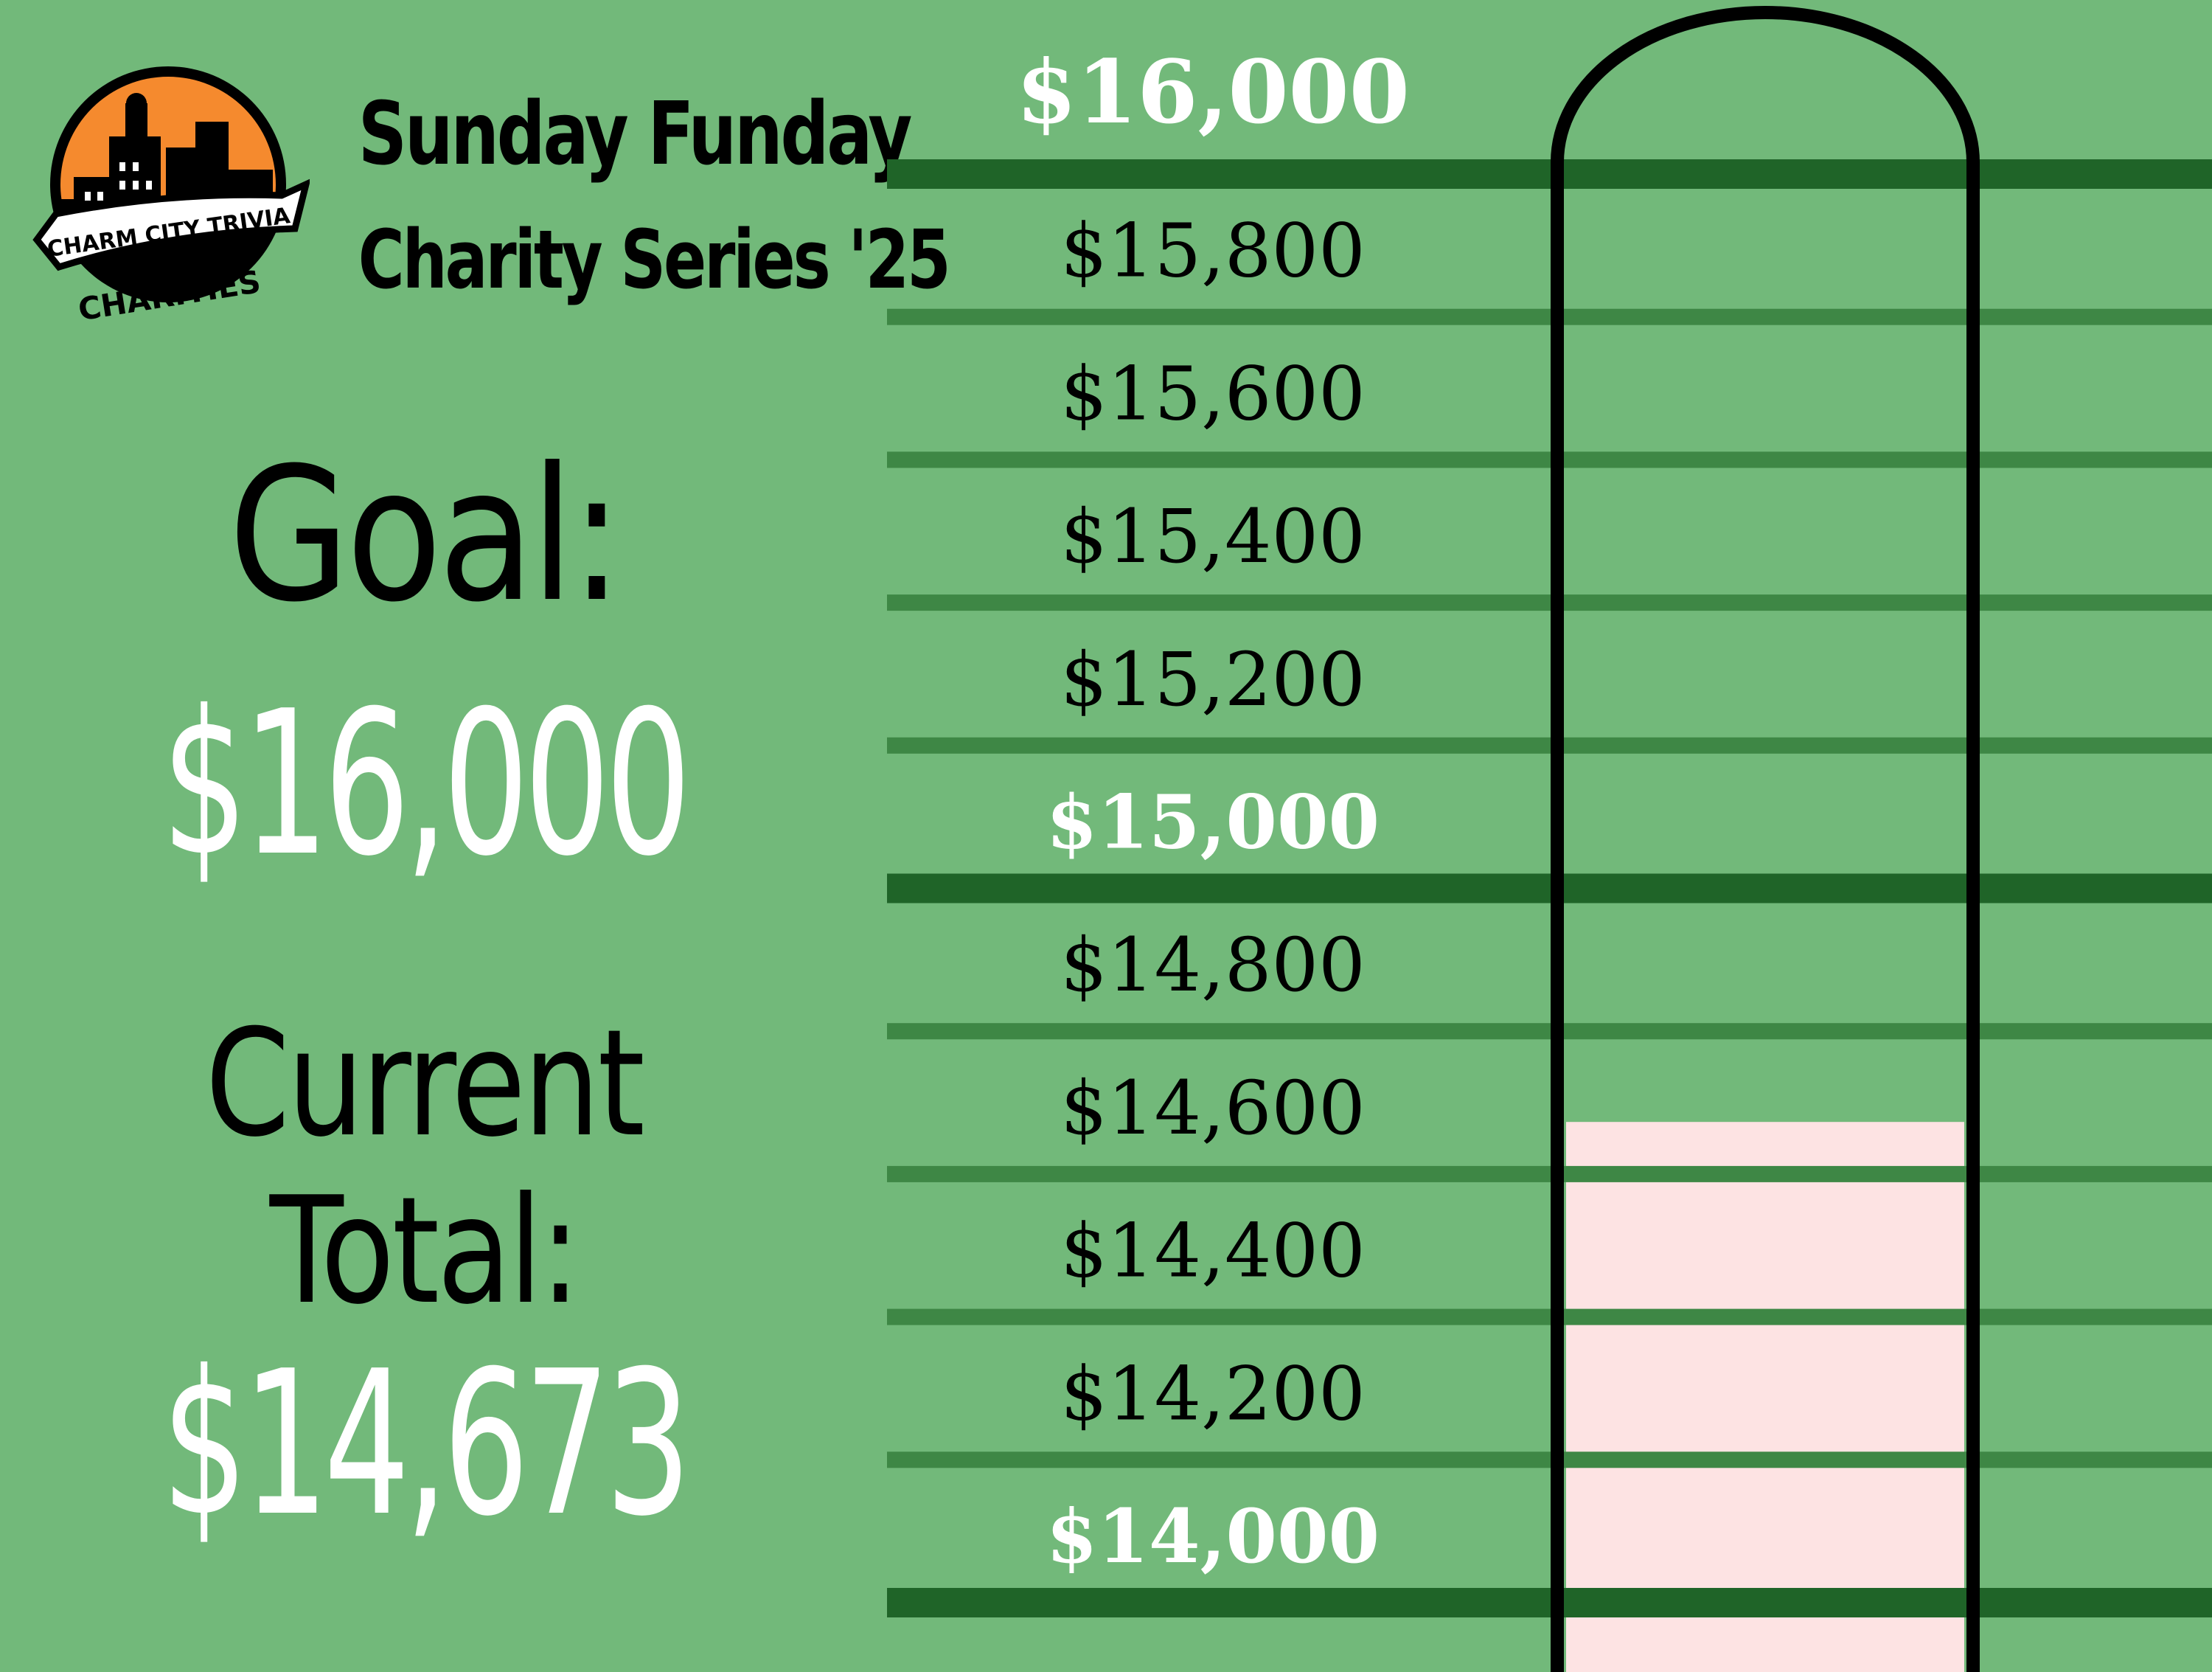  I want to click on tick-label-10: $14,000, so click(1213, 1536).